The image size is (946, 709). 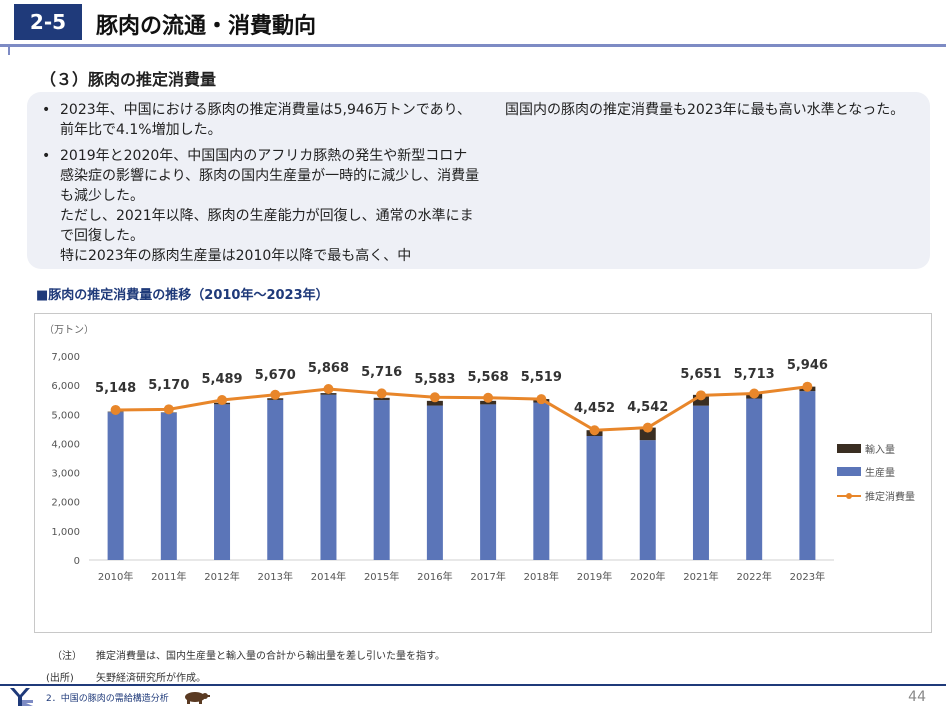 I want to click on note-label: （注）, so click(x=67, y=656).